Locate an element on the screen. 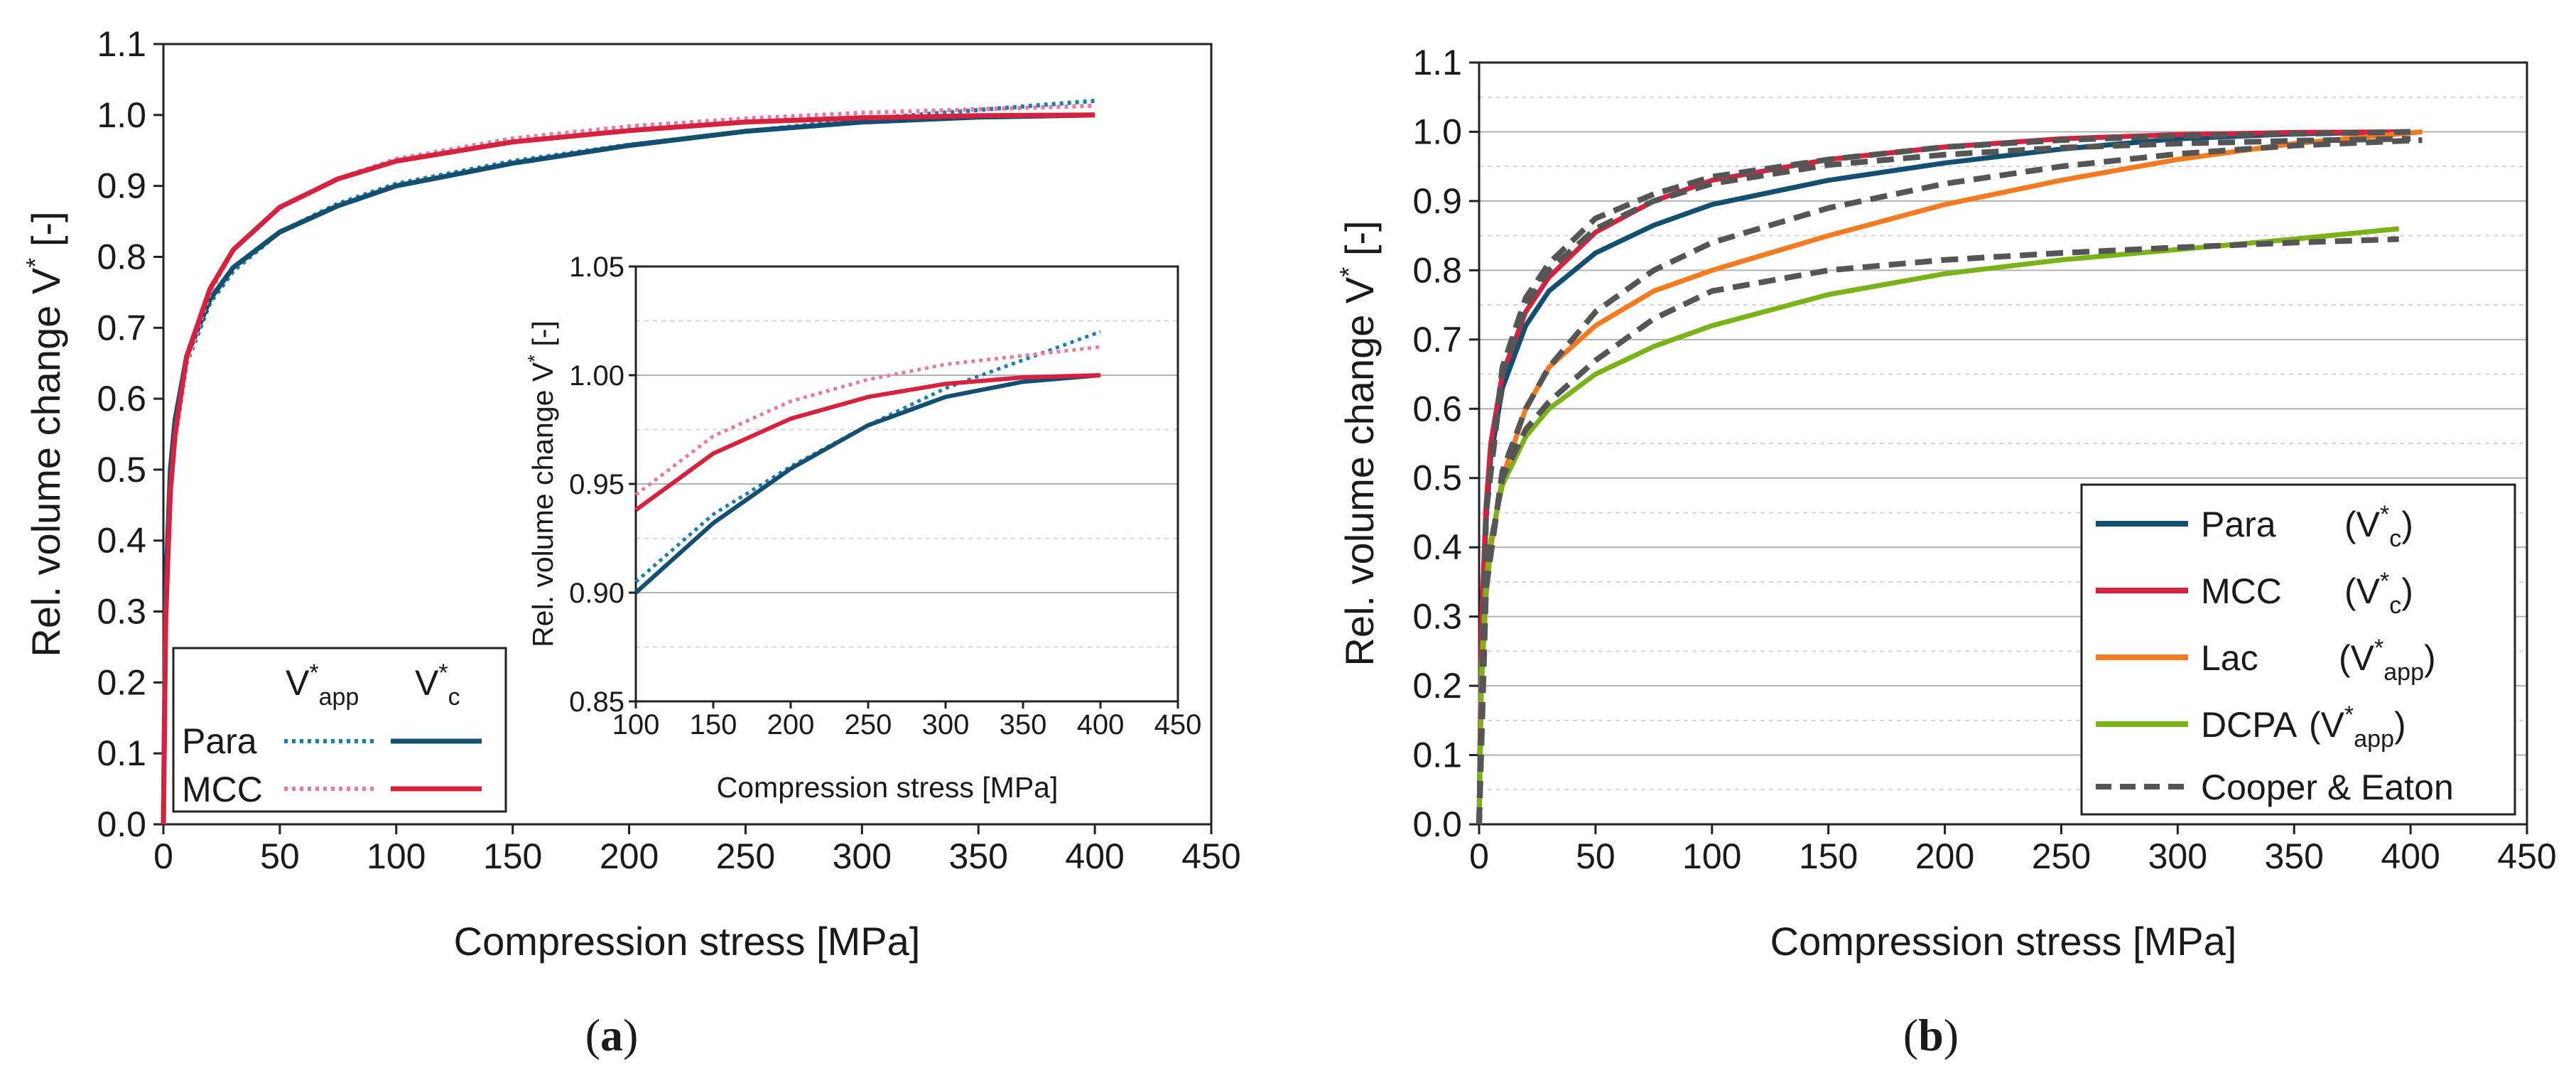 This screenshot has height=1078, width=2576. inset-series-mcc-v-app is located at coordinates (867, 421).